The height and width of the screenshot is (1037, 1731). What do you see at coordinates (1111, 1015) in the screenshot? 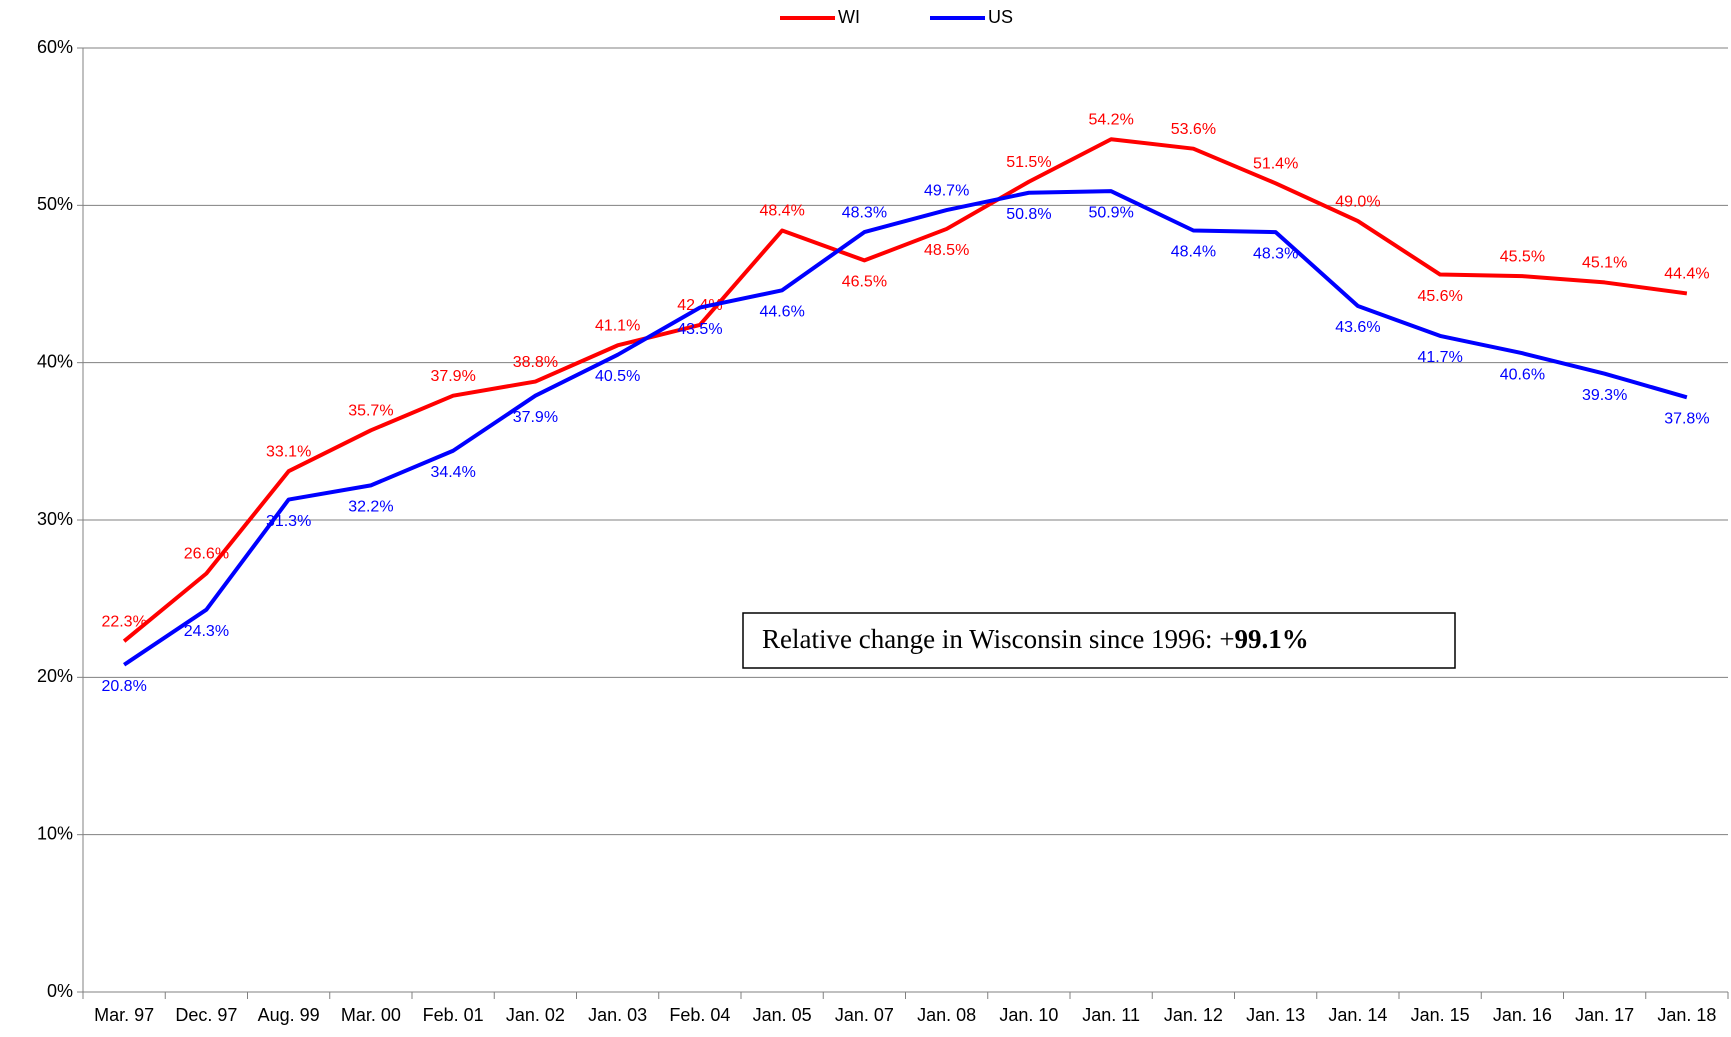
I see `x-tick-label: Jan. 11` at bounding box center [1111, 1015].